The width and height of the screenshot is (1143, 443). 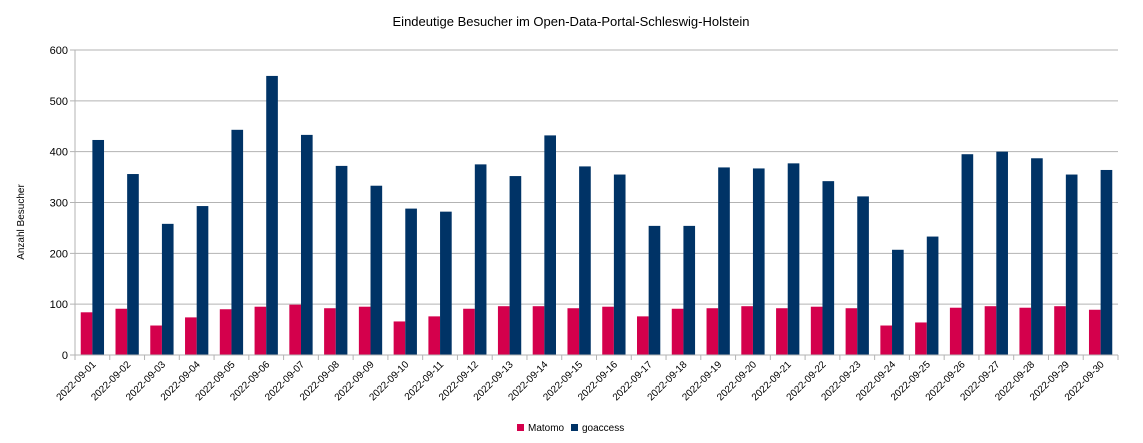 What do you see at coordinates (59, 153) in the screenshot?
I see `y-tick-label: 400` at bounding box center [59, 153].